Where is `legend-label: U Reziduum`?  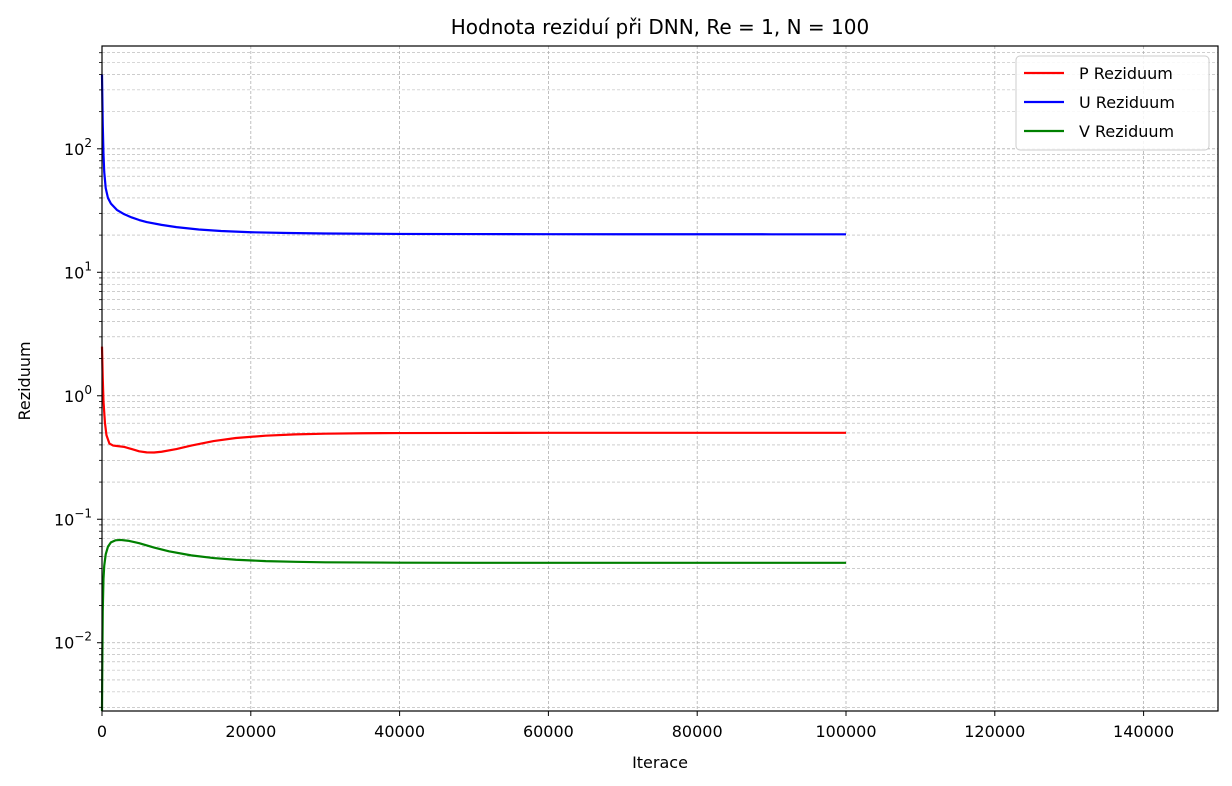
legend-label: U Reziduum is located at coordinates (1127, 102).